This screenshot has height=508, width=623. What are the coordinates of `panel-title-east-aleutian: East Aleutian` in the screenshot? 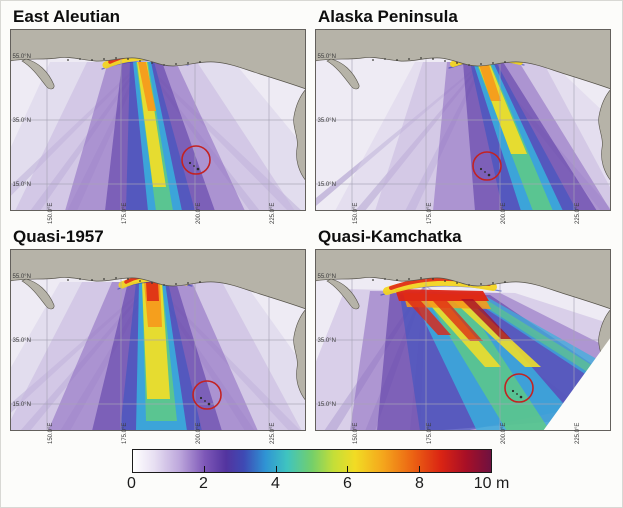 It's located at (67, 16).